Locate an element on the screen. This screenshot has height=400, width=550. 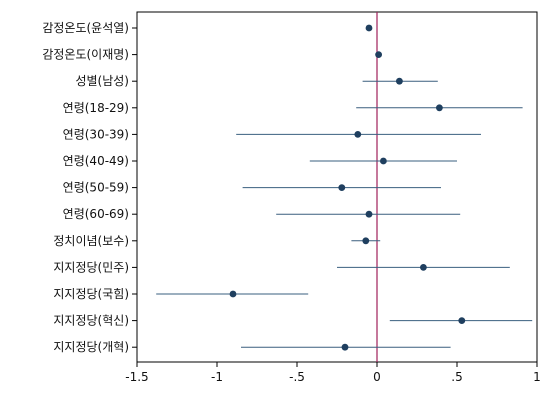
y-tick-label: 연령(40-49) is located at coordinates (96, 161).